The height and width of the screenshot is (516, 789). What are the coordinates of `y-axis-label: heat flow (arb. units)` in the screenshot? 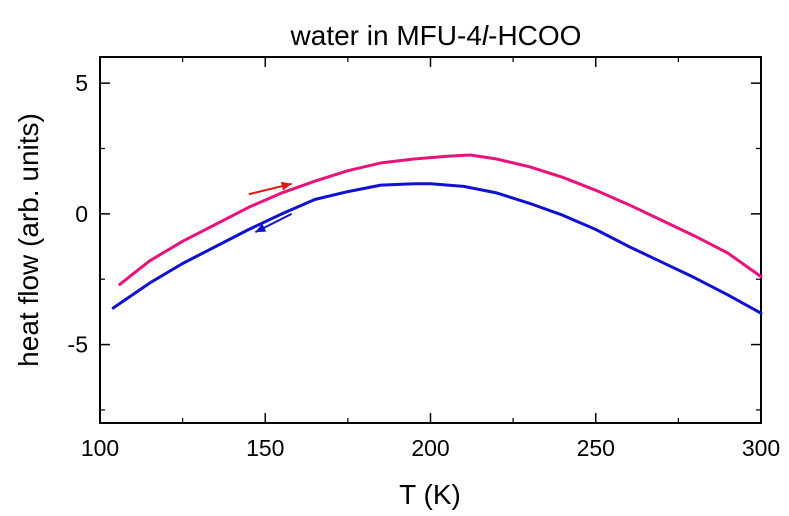 It's located at (28, 240).